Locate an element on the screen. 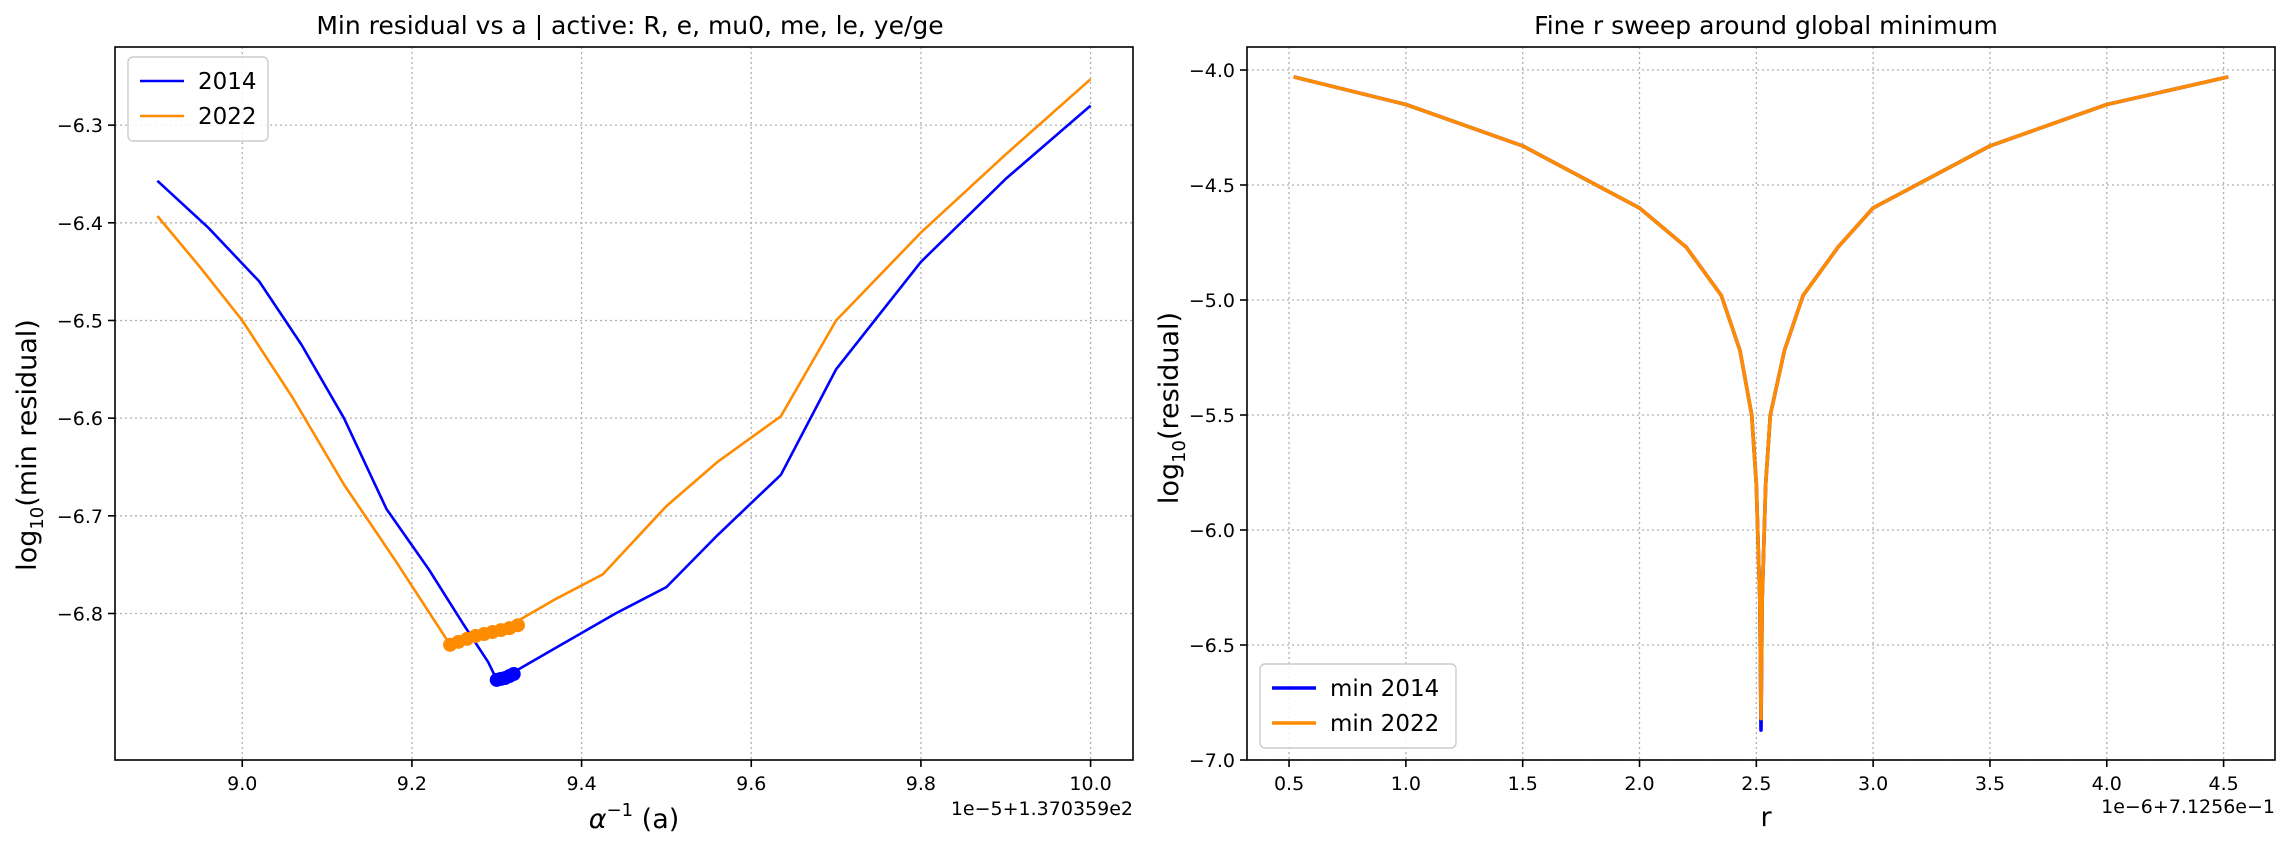  x-tick-label: 9.6 is located at coordinates (751, 784).